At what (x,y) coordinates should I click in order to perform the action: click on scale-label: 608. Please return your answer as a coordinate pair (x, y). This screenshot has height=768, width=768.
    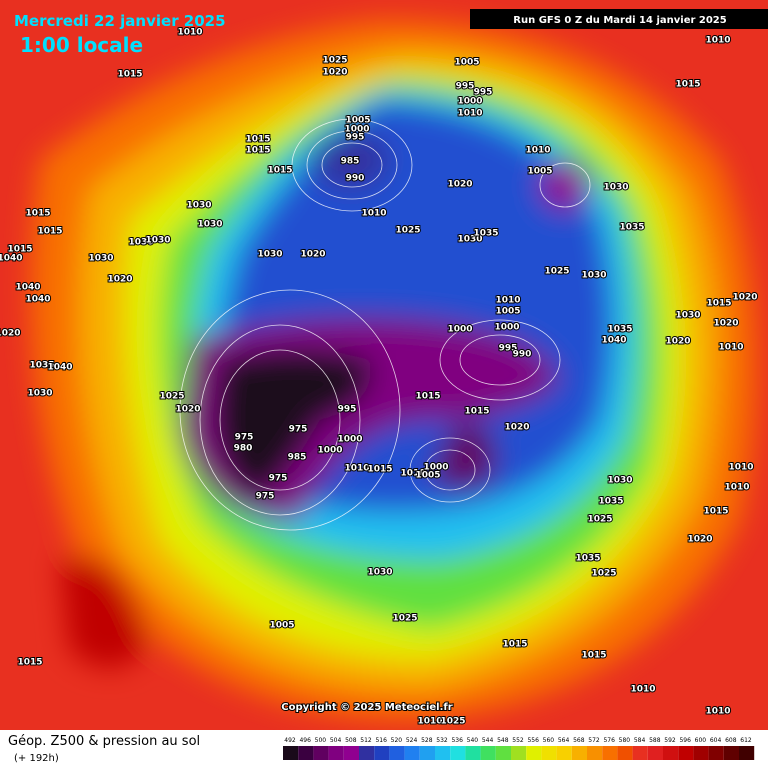
    Looking at the image, I should click on (731, 740).